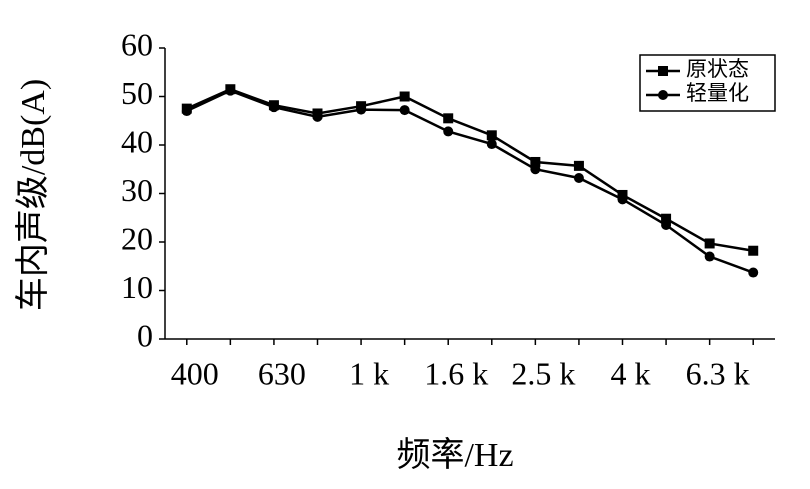 The image size is (810, 489). I want to click on x-tick-label: 400, so click(195, 373).